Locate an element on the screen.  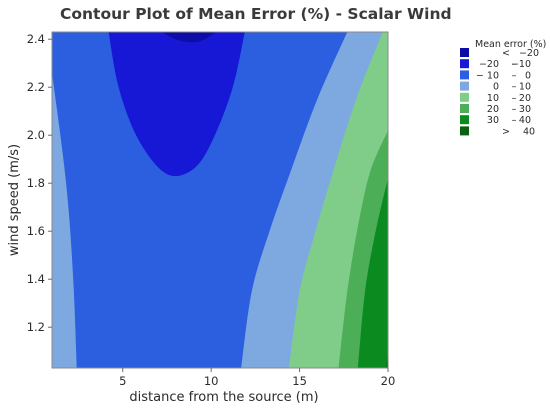
legend-entry-label: > is located at coordinates (506, 131).